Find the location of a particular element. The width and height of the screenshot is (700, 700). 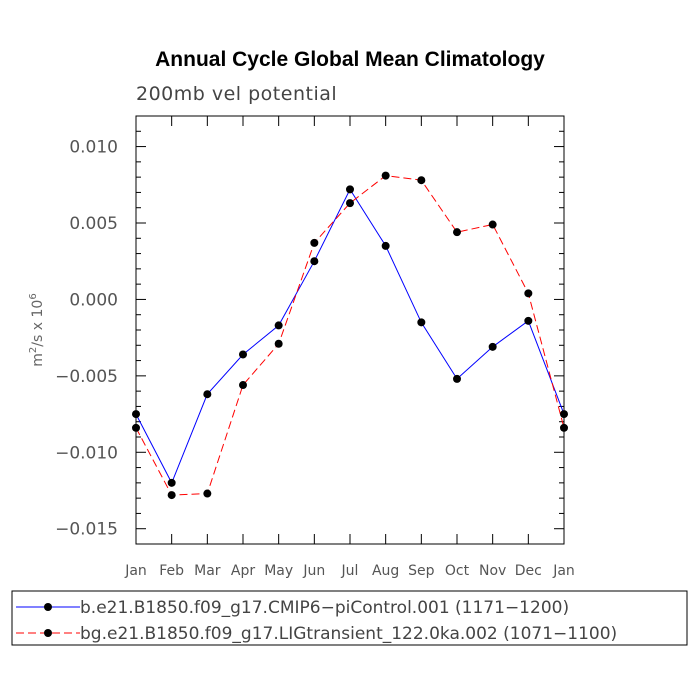

x-tick-label: Oct is located at coordinates (457, 571).